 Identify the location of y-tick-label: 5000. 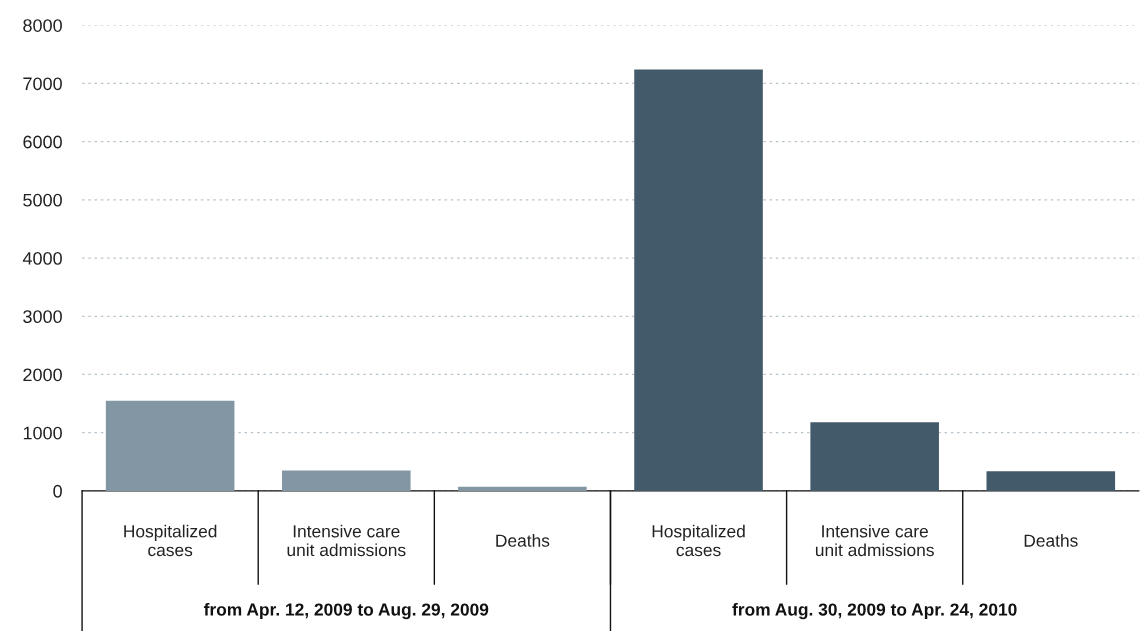
(42, 200).